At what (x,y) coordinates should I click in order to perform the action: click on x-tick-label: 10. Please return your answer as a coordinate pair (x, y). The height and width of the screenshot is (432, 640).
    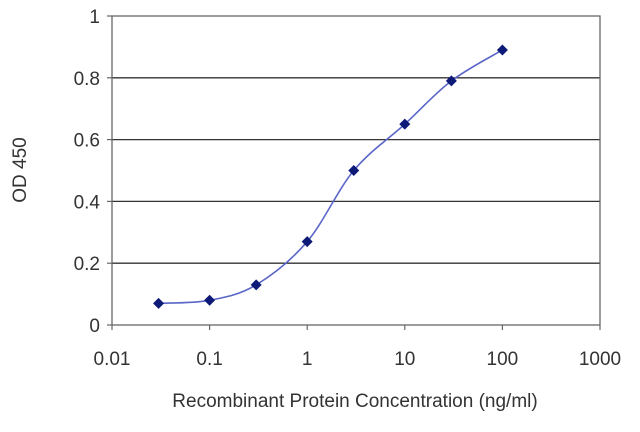
    Looking at the image, I should click on (404, 359).